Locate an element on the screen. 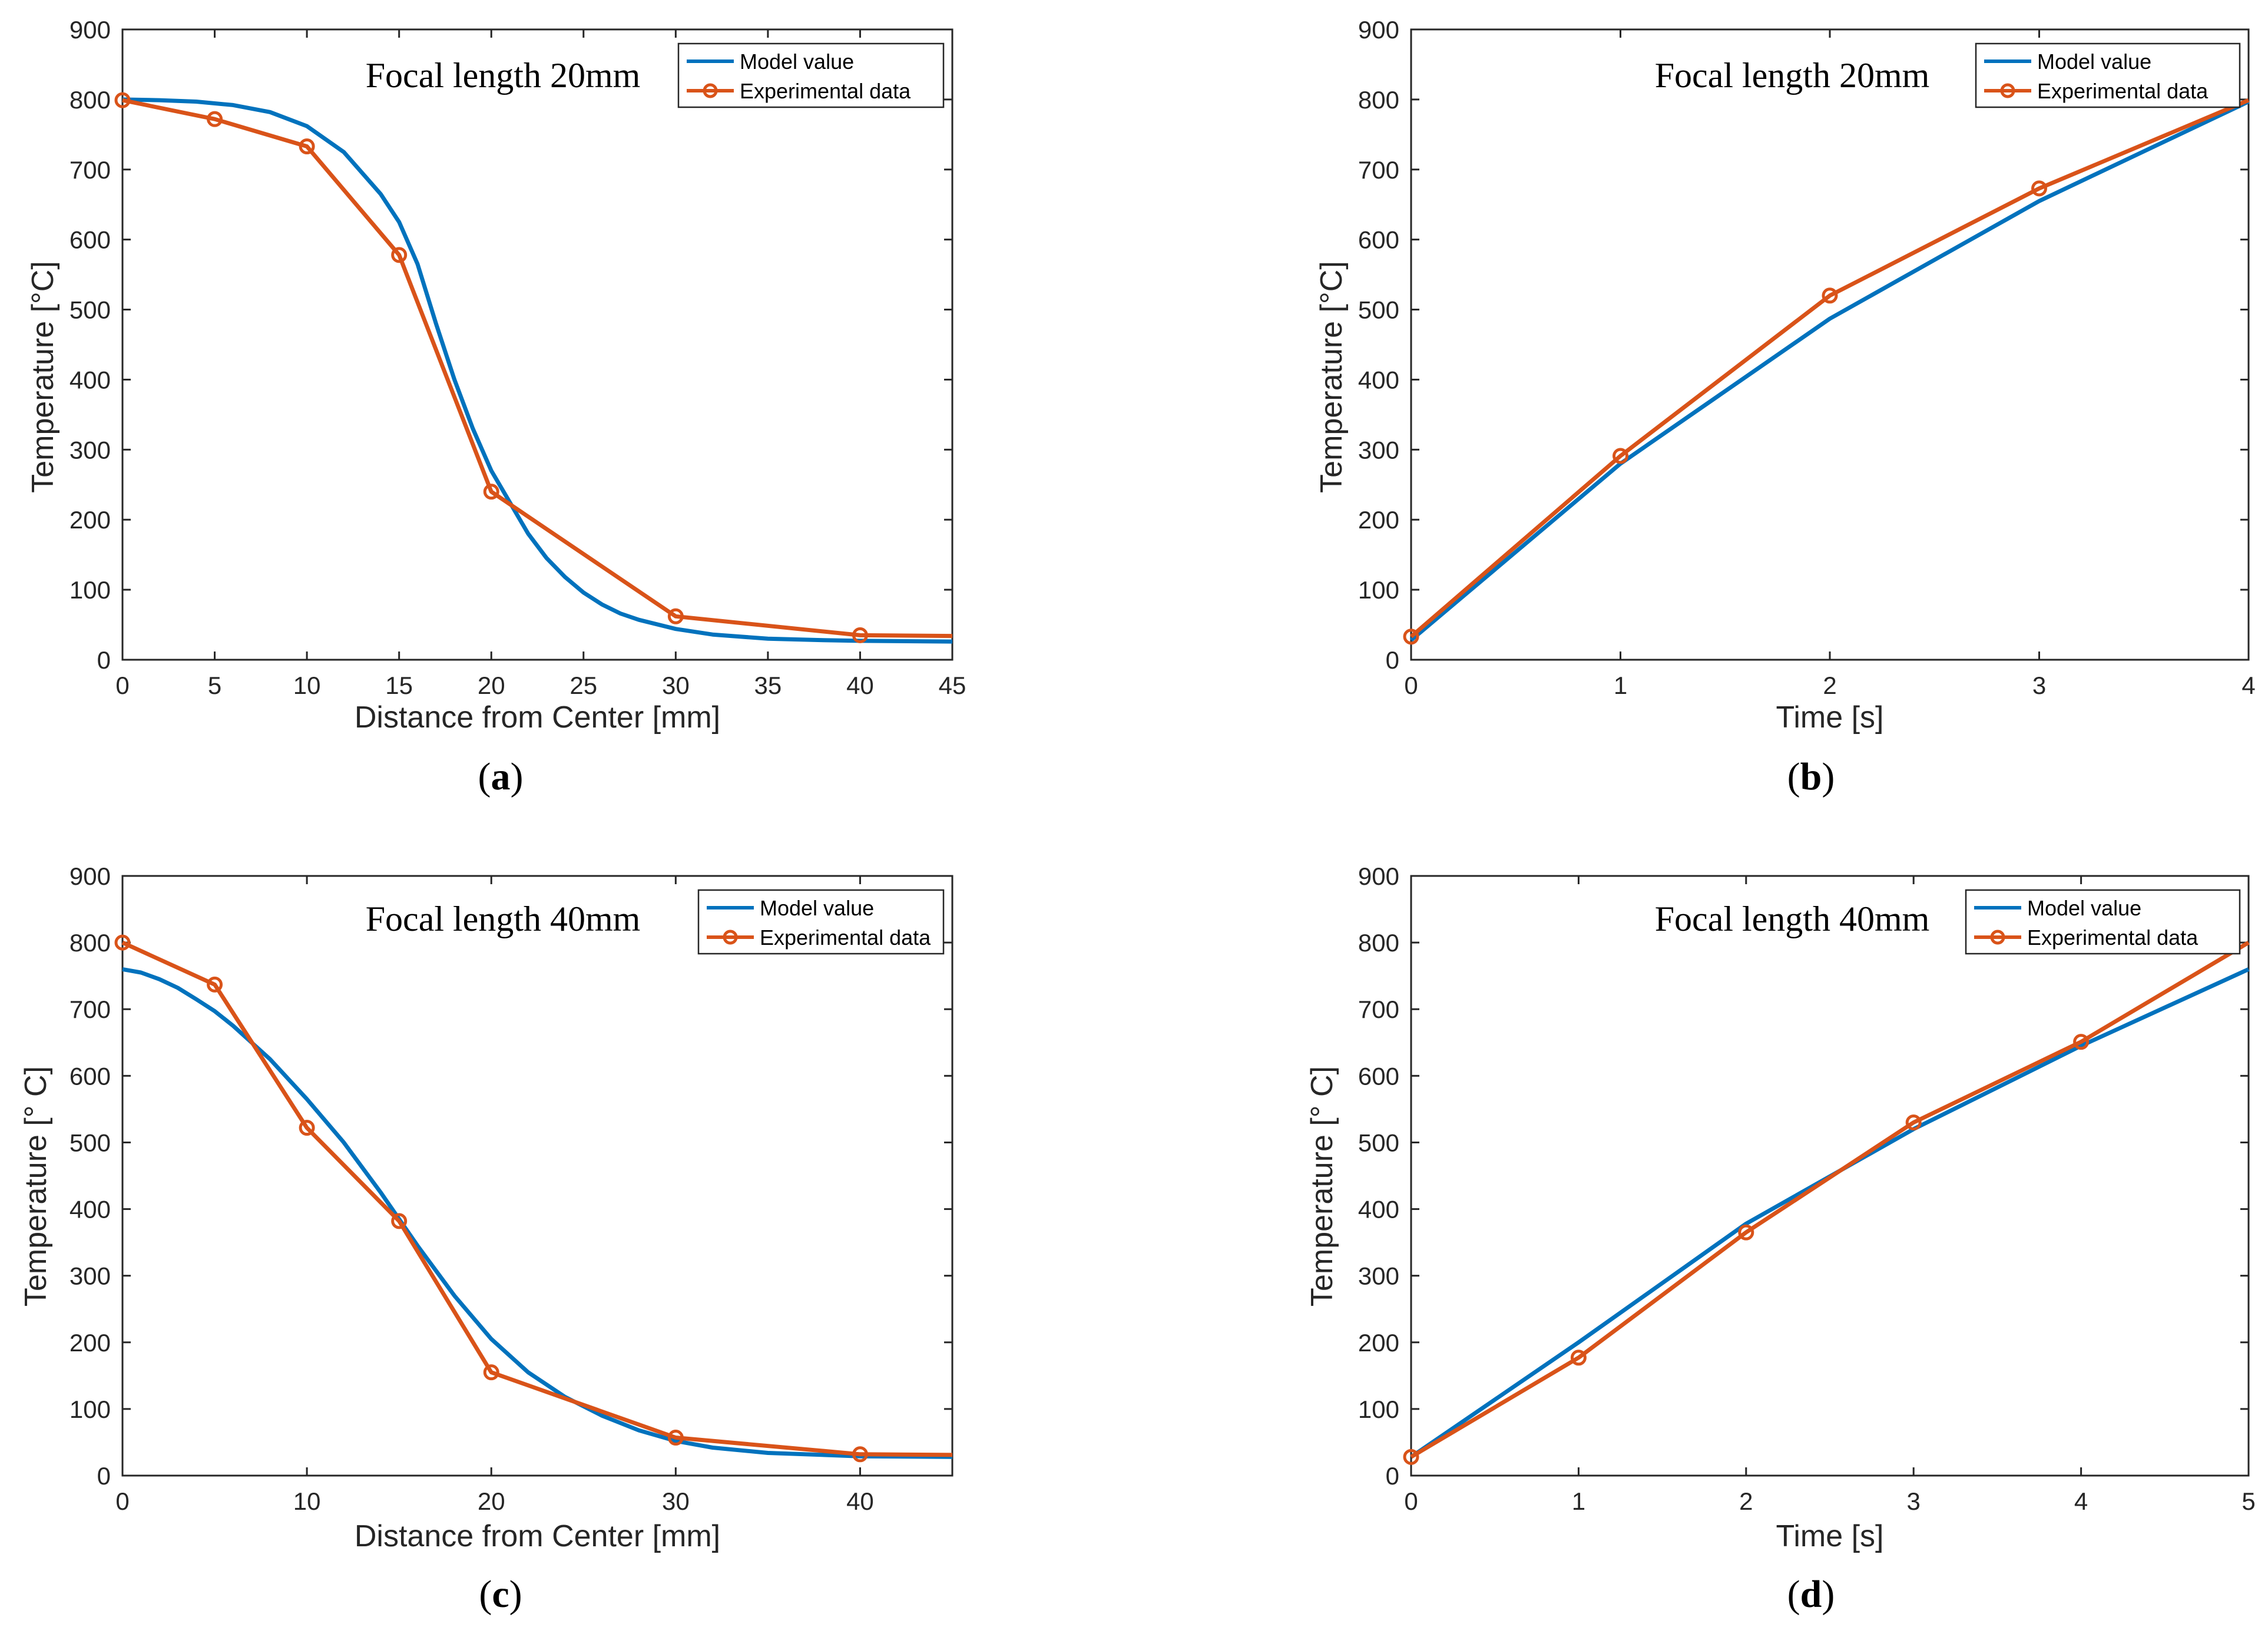  y-tick-label: 400 is located at coordinates (90, 379).